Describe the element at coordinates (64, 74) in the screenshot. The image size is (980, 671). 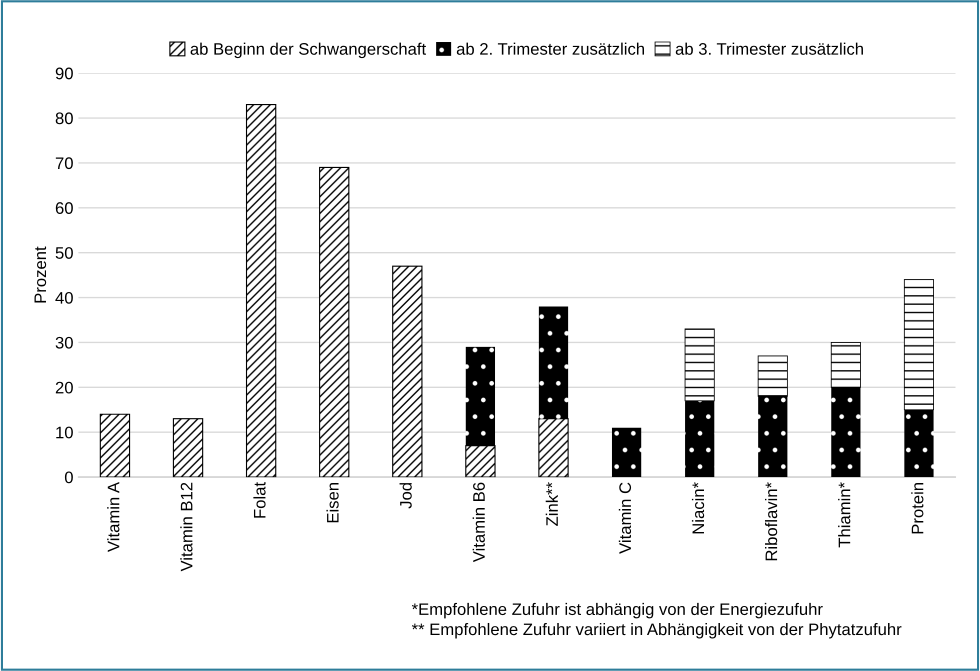
I see `y-tick-label: 90` at that location.